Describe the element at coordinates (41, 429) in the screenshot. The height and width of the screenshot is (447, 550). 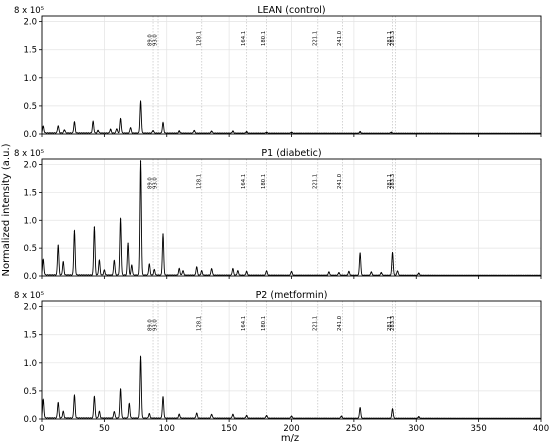
I see `x-tick-label: 0` at that location.